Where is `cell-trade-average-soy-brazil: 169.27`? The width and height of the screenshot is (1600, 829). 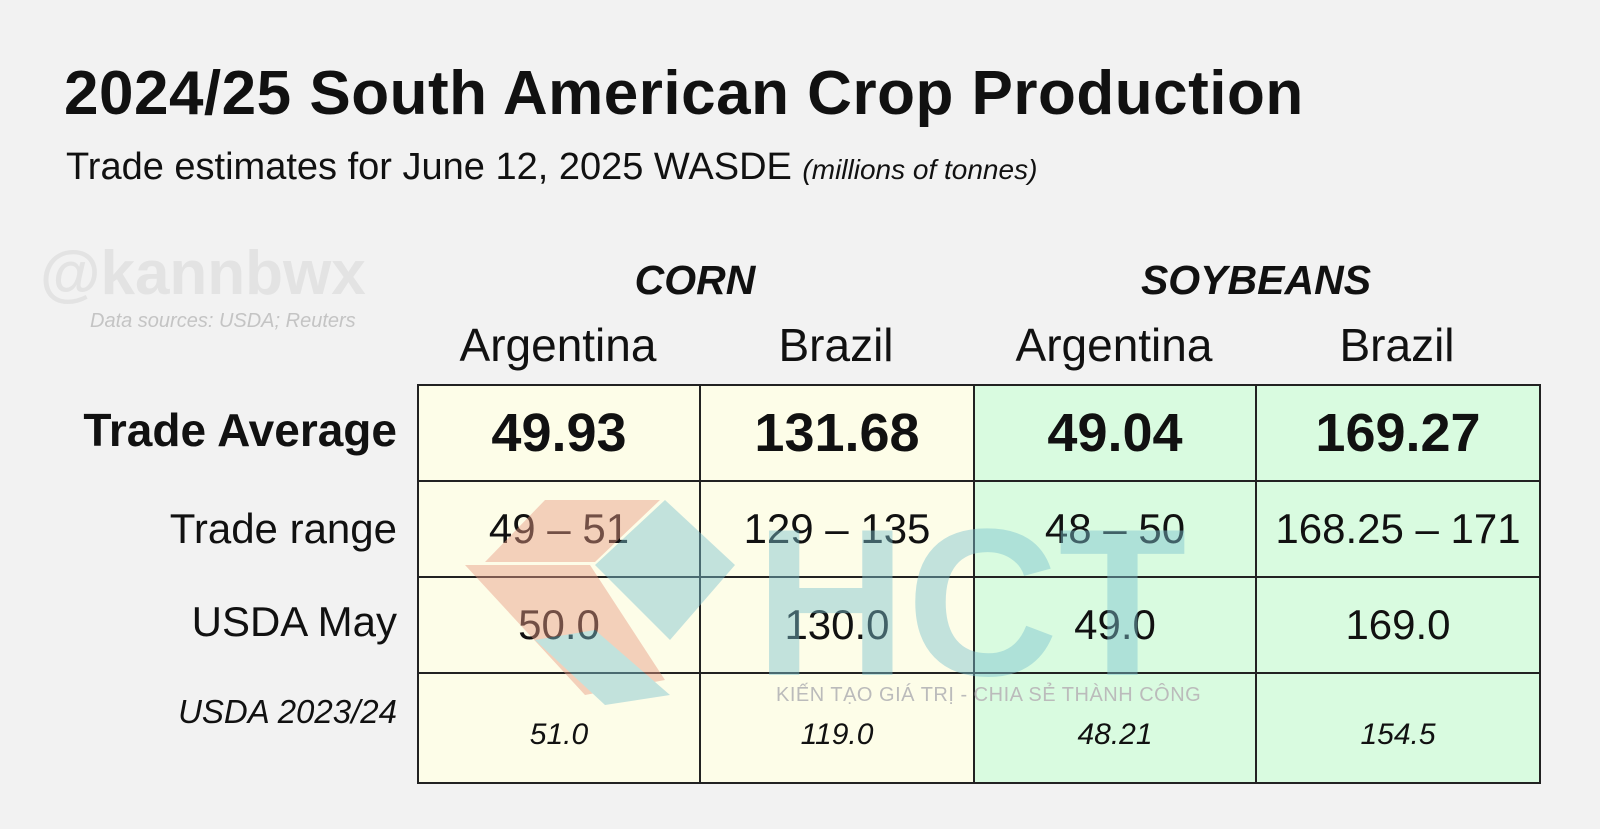 cell-trade-average-soy-brazil: 169.27 is located at coordinates (1398, 433).